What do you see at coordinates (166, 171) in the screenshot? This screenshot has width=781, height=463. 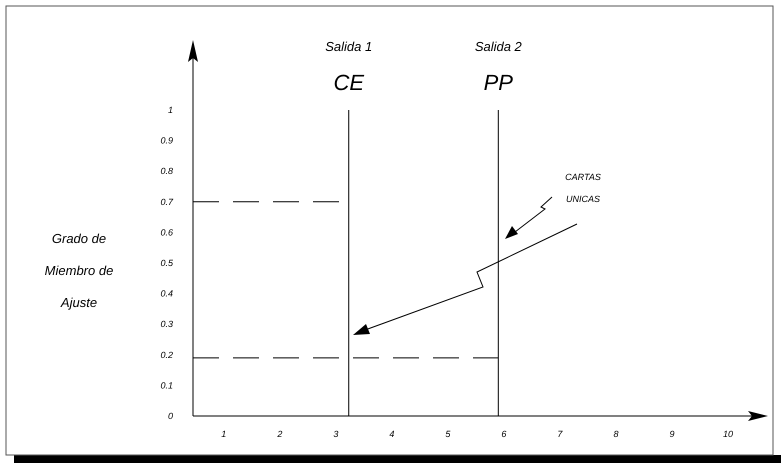 I see `y-tick-label: 0.8` at bounding box center [166, 171].